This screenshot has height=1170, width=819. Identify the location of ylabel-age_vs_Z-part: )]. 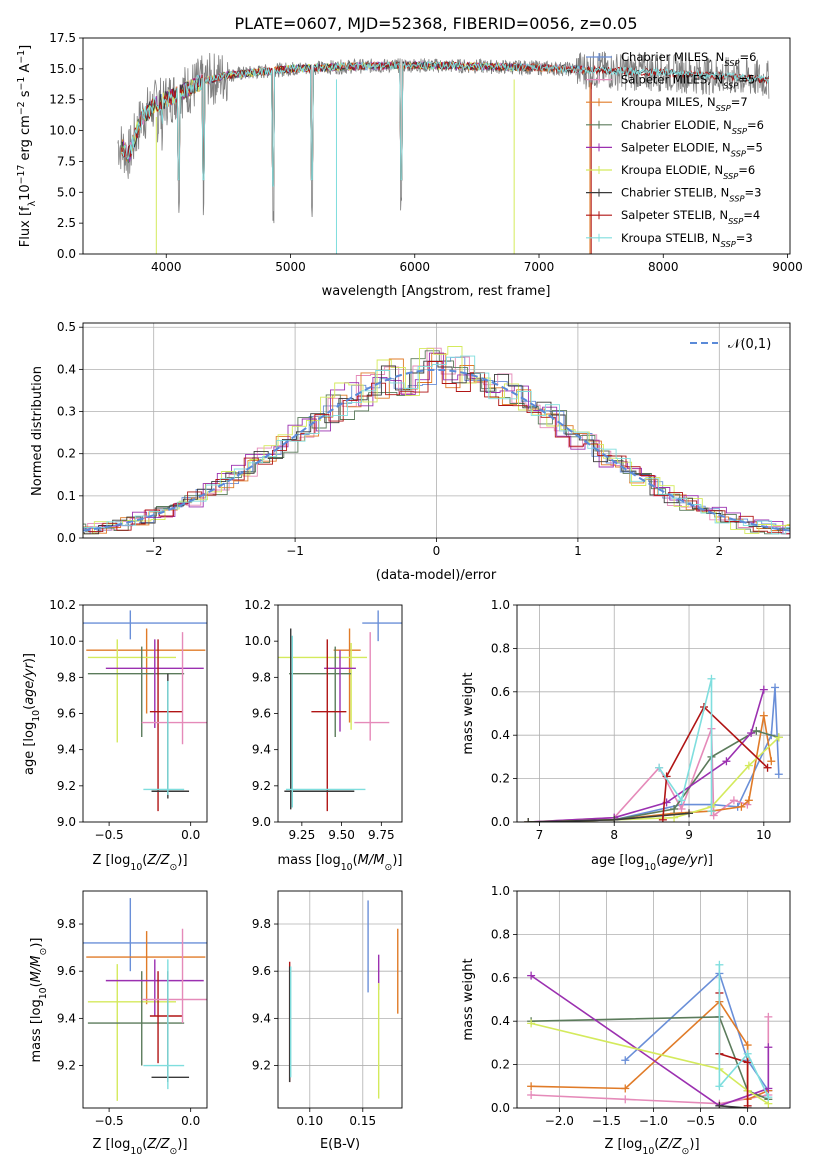
(29, 658).